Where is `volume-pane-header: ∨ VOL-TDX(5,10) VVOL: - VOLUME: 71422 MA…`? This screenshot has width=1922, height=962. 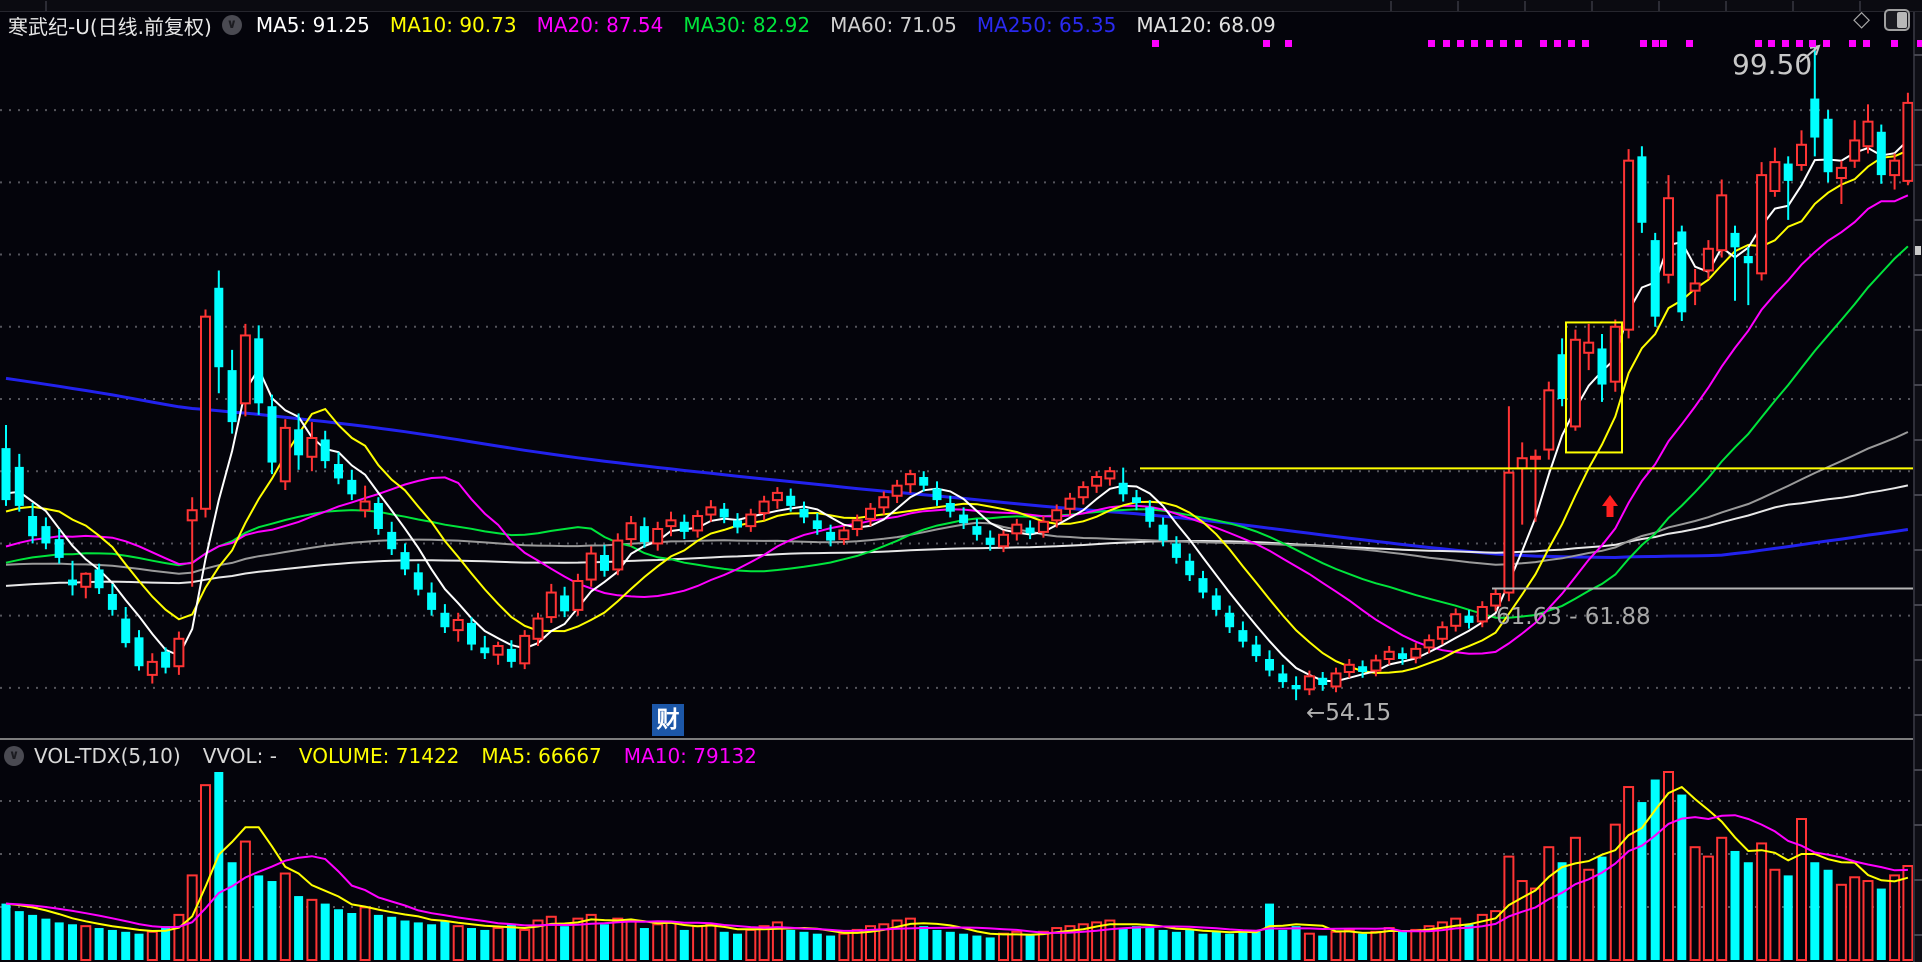 volume-pane-header: ∨ VOL-TDX(5,10) VVOL: - VOLUME: 71422 MA… is located at coordinates (391, 756).